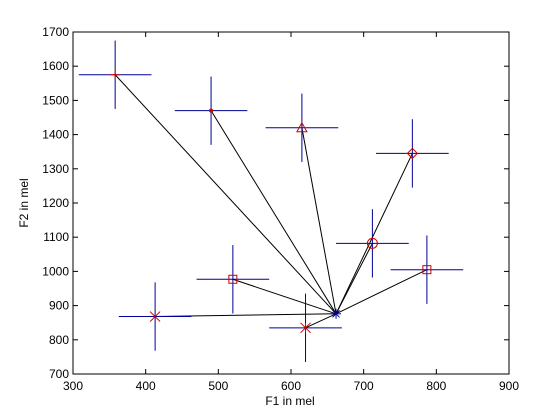  Describe the element at coordinates (55, 66) in the screenshot. I see `y-tick-label-9: 1600` at that location.